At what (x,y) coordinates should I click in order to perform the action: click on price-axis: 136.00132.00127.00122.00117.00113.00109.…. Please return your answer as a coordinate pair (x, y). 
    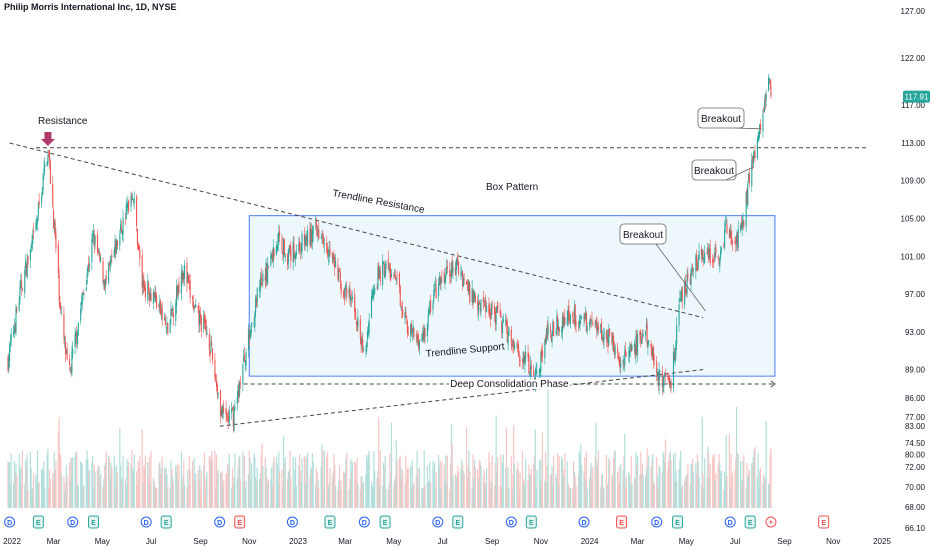
    Looking at the image, I should click on (913, 266).